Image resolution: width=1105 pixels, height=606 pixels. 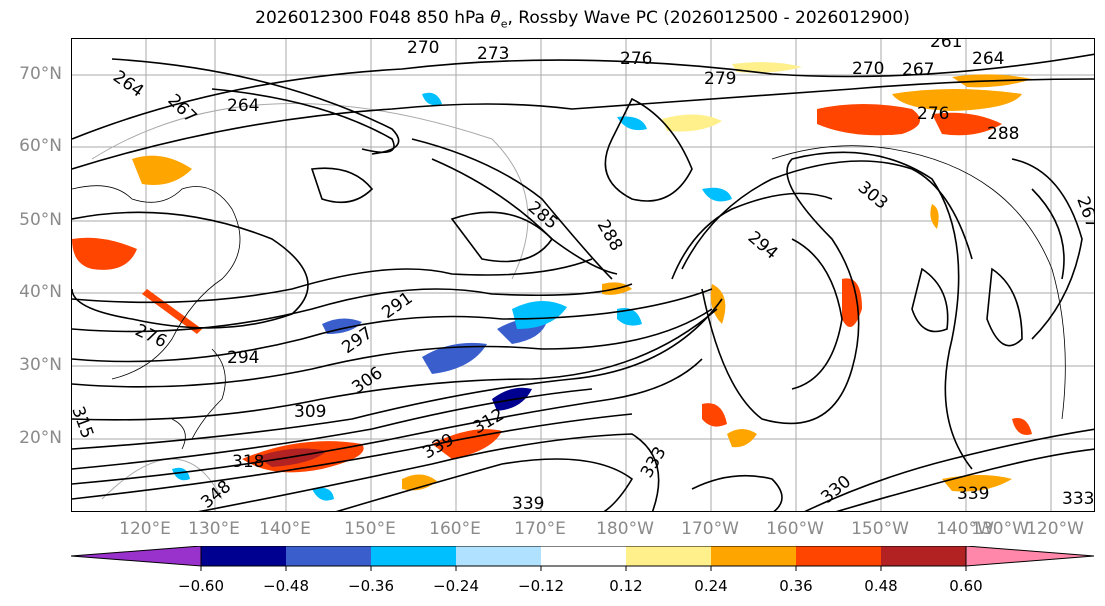 What do you see at coordinates (626, 586) in the screenshot?
I see `colorbar-tick-label: 0.12` at bounding box center [626, 586].